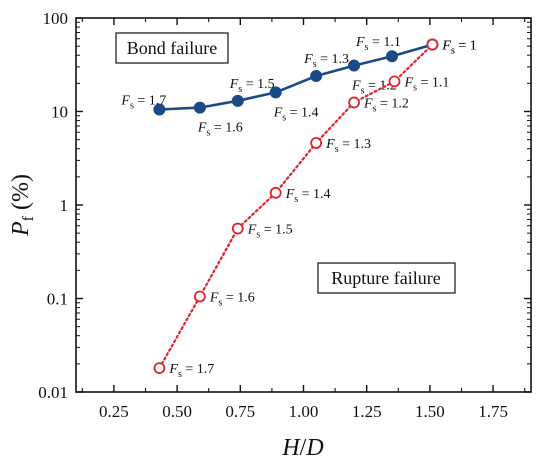 The width and height of the screenshot is (550, 470). I want to click on x-tick-label: 1.50, so click(430, 411).